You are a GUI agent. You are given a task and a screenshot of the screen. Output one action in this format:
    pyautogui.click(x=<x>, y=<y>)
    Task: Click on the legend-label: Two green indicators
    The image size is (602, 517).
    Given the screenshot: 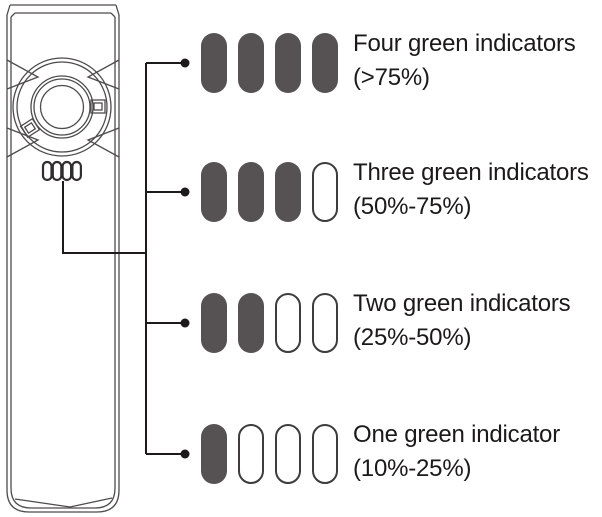 What is the action you would take?
    pyautogui.click(x=462, y=303)
    